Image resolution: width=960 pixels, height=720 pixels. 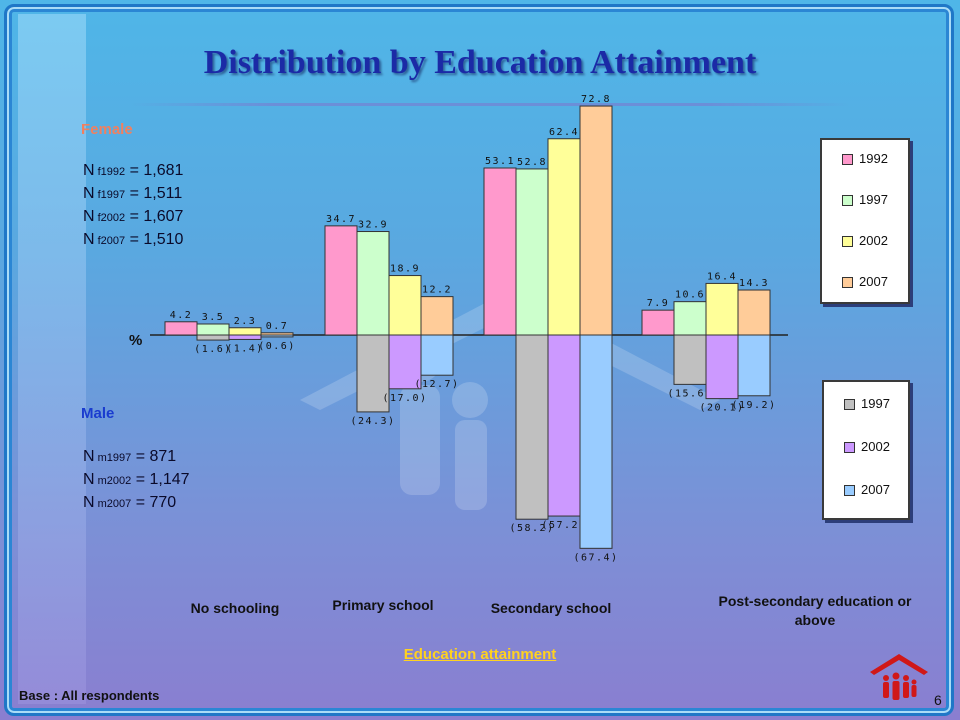 I want to click on data-label-female: 62.4, so click(x=564, y=132).